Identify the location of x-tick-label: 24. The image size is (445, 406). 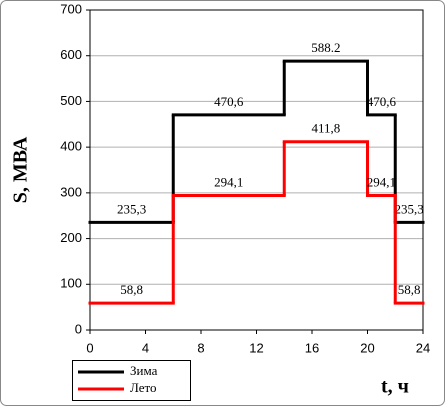
(423, 347).